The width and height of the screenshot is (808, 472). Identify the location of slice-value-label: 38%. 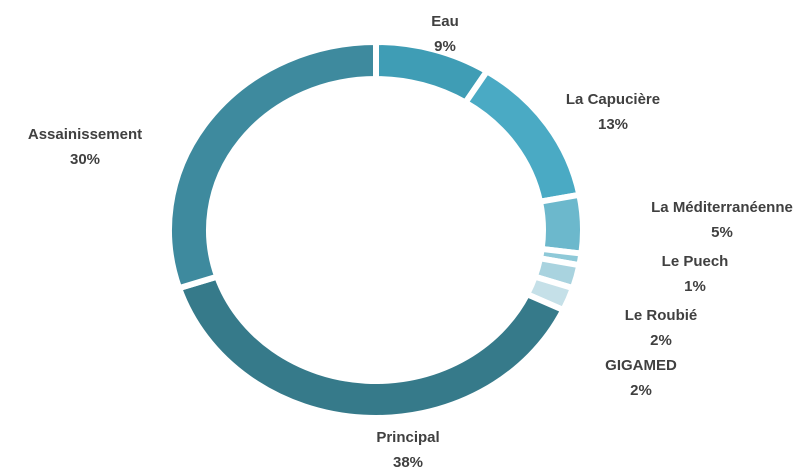
(408, 462).